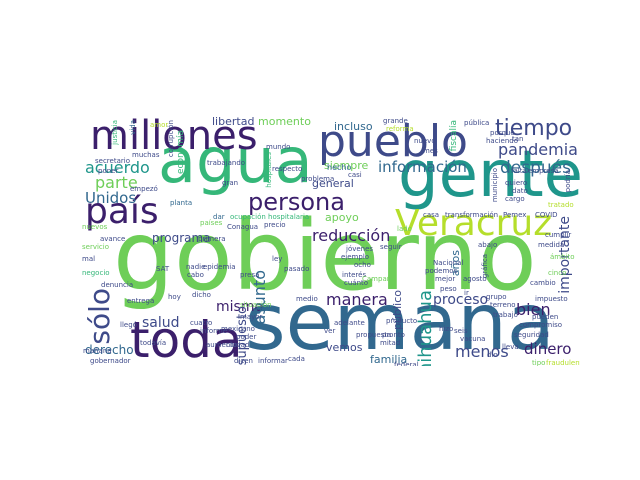  Describe the element at coordinates (466, 293) in the screenshot. I see `cloud-word: ir` at that location.